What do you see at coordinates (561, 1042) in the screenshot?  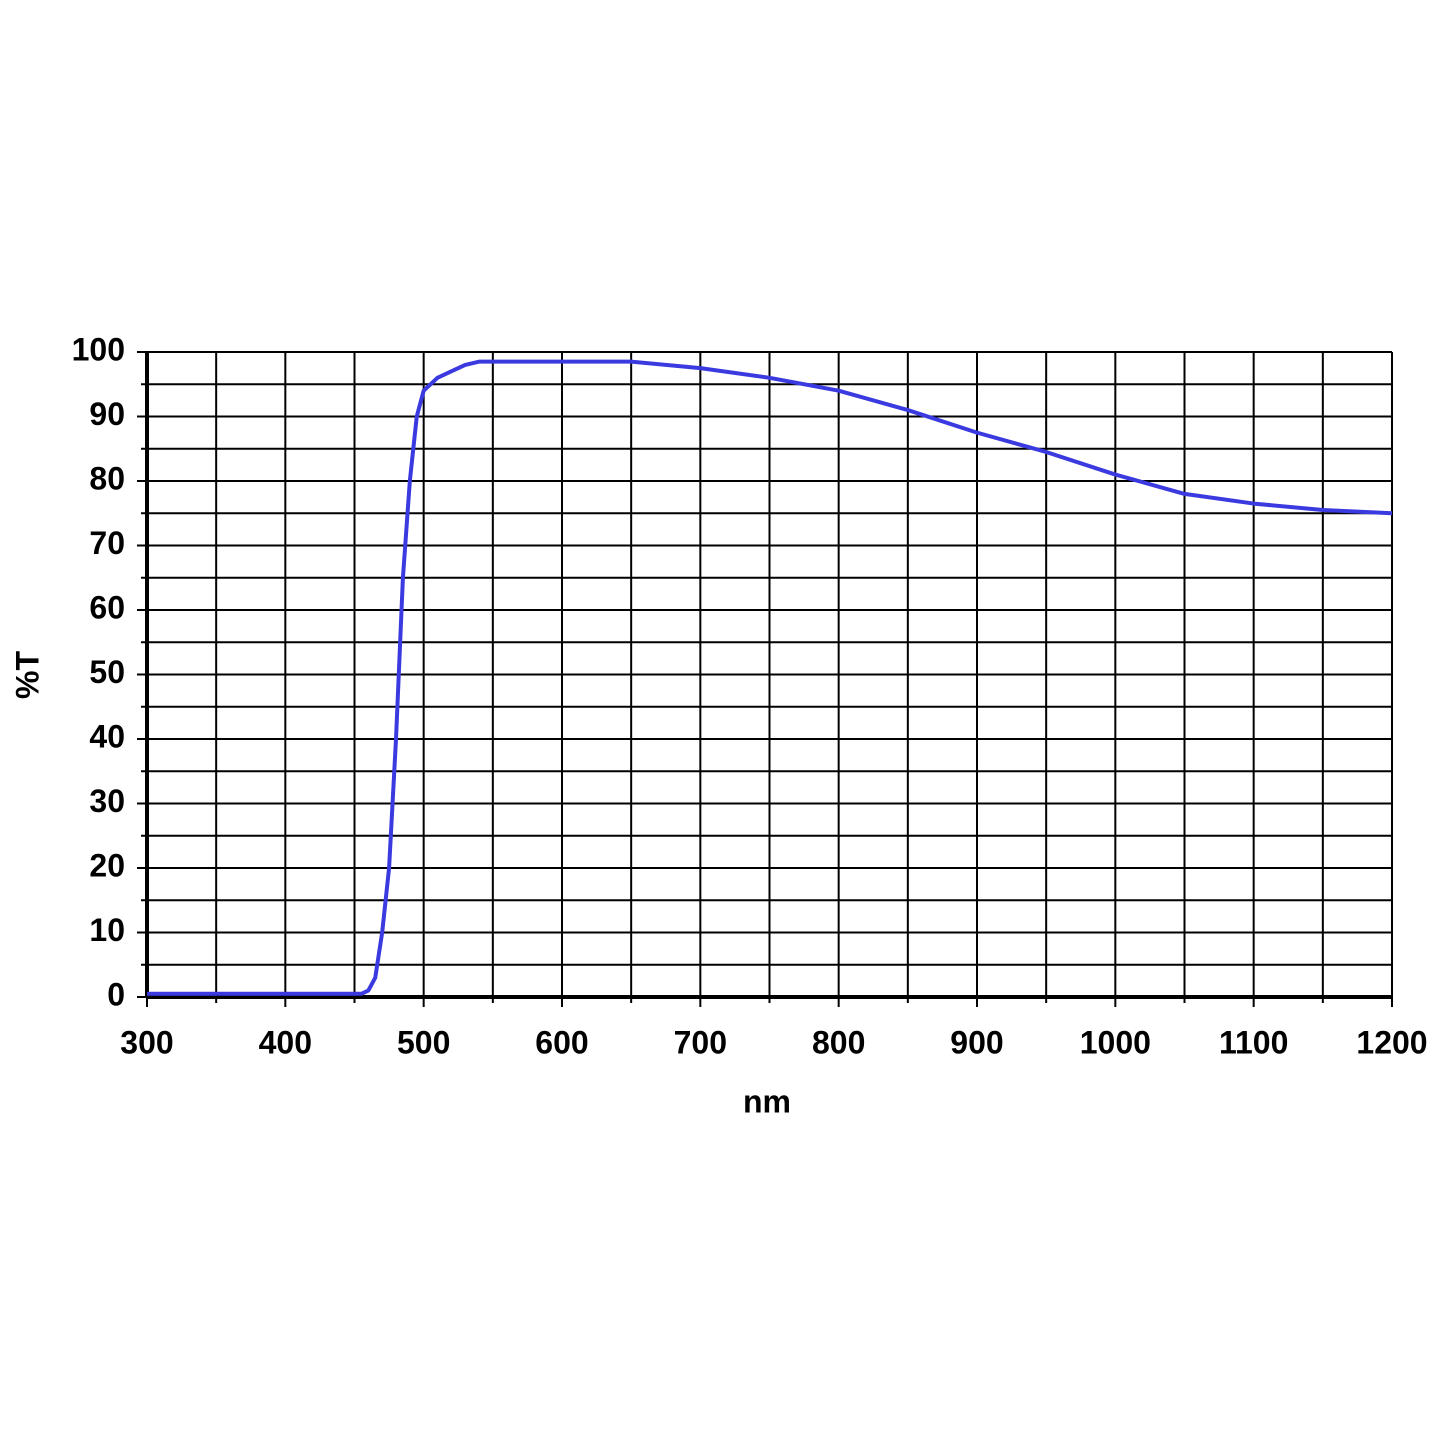 I see `x-tick-label: 600` at bounding box center [561, 1042].